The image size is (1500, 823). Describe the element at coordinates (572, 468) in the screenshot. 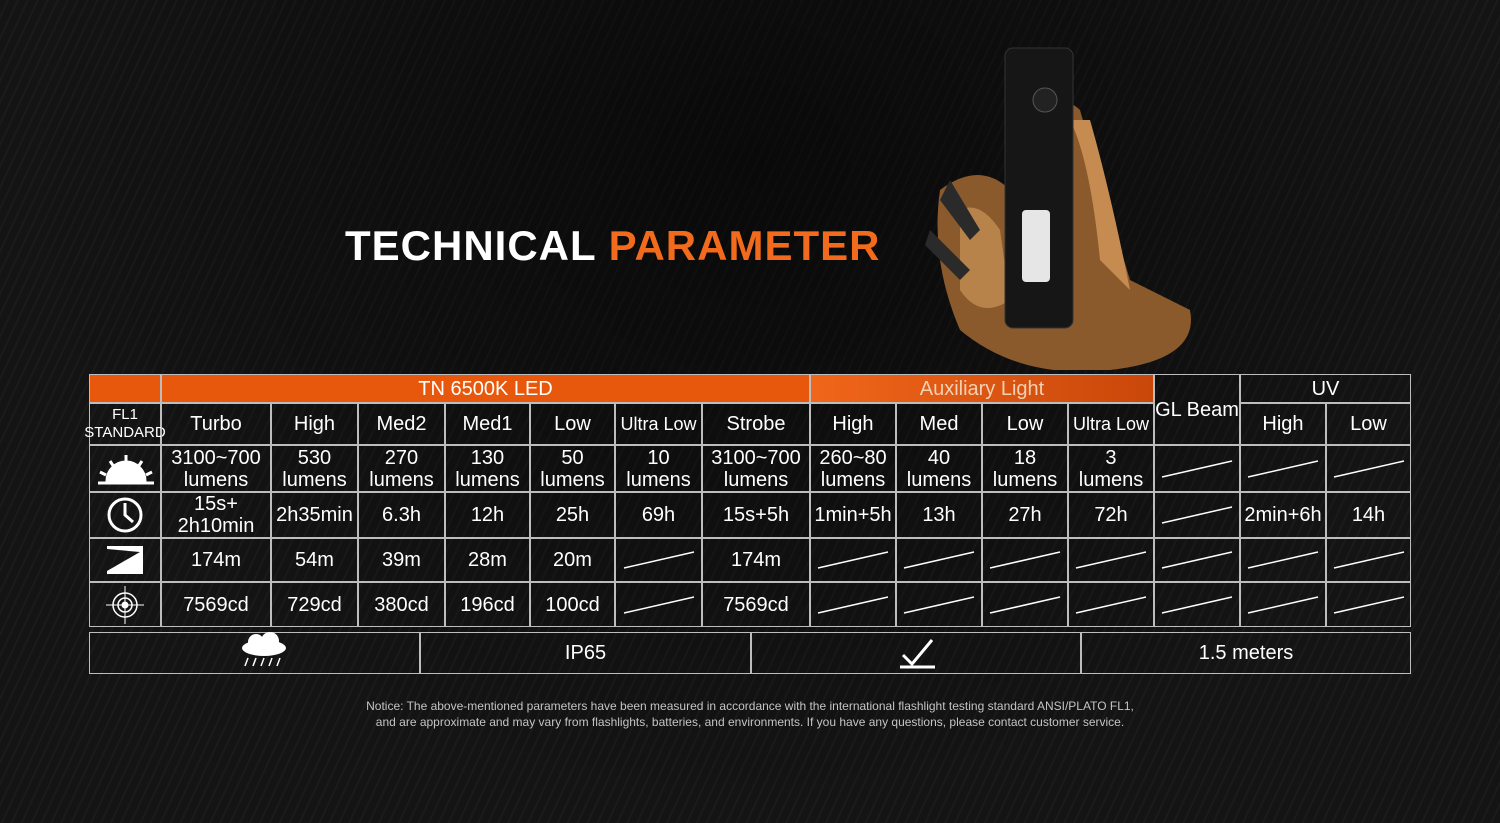

I see `value-cell: 50 lumens` at that location.